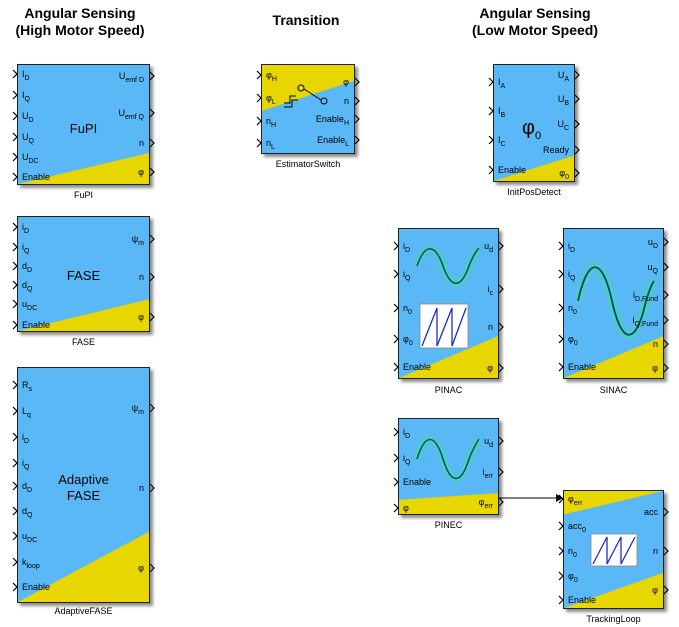 The image size is (679, 627). What do you see at coordinates (650, 512) in the screenshot?
I see `port-out: acc` at bounding box center [650, 512].